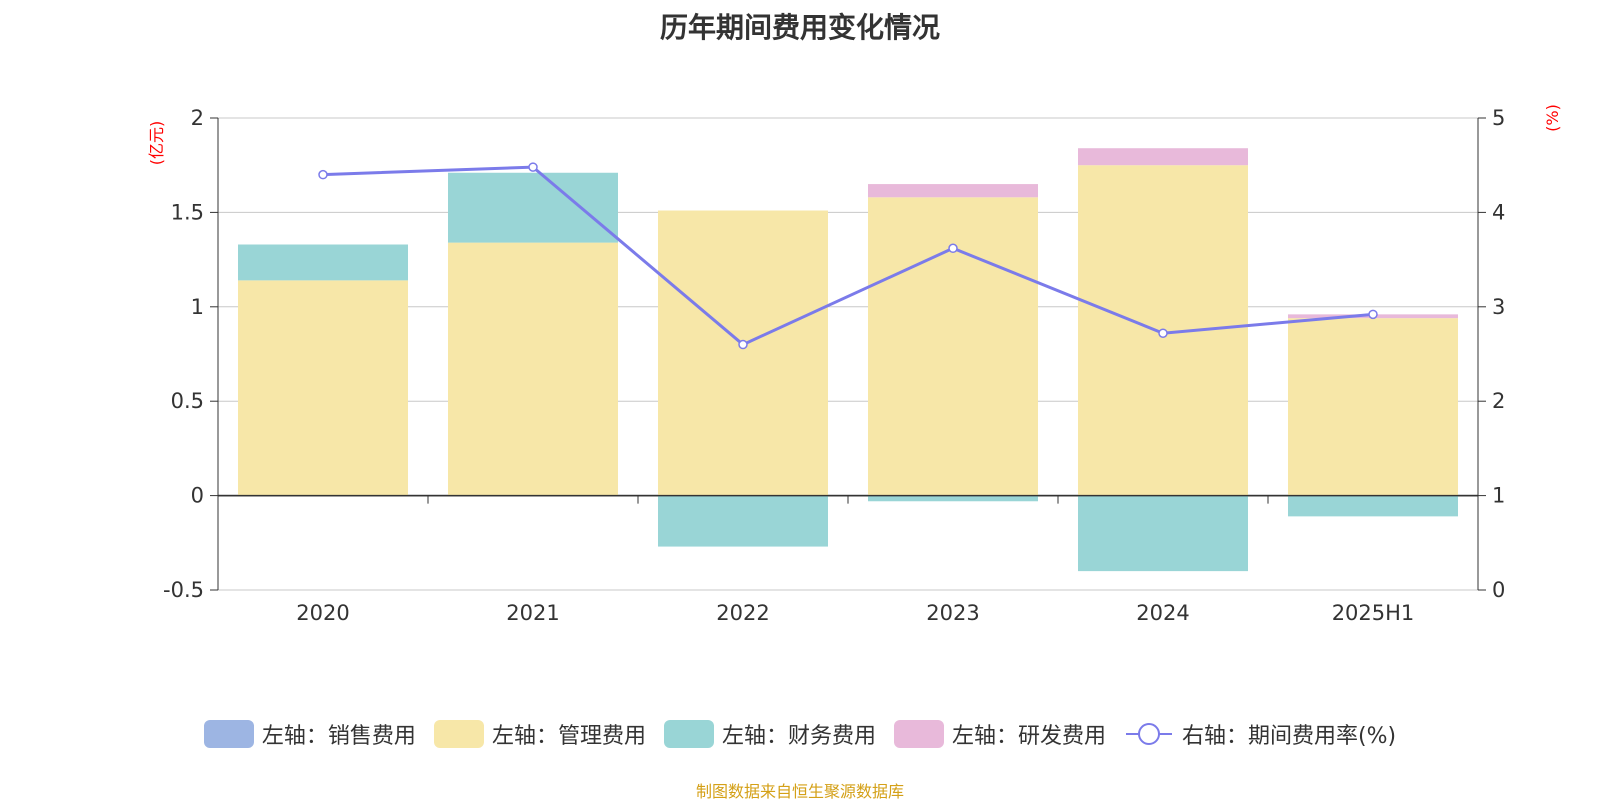  I want to click on left-tick-label: 1, so click(197, 307).